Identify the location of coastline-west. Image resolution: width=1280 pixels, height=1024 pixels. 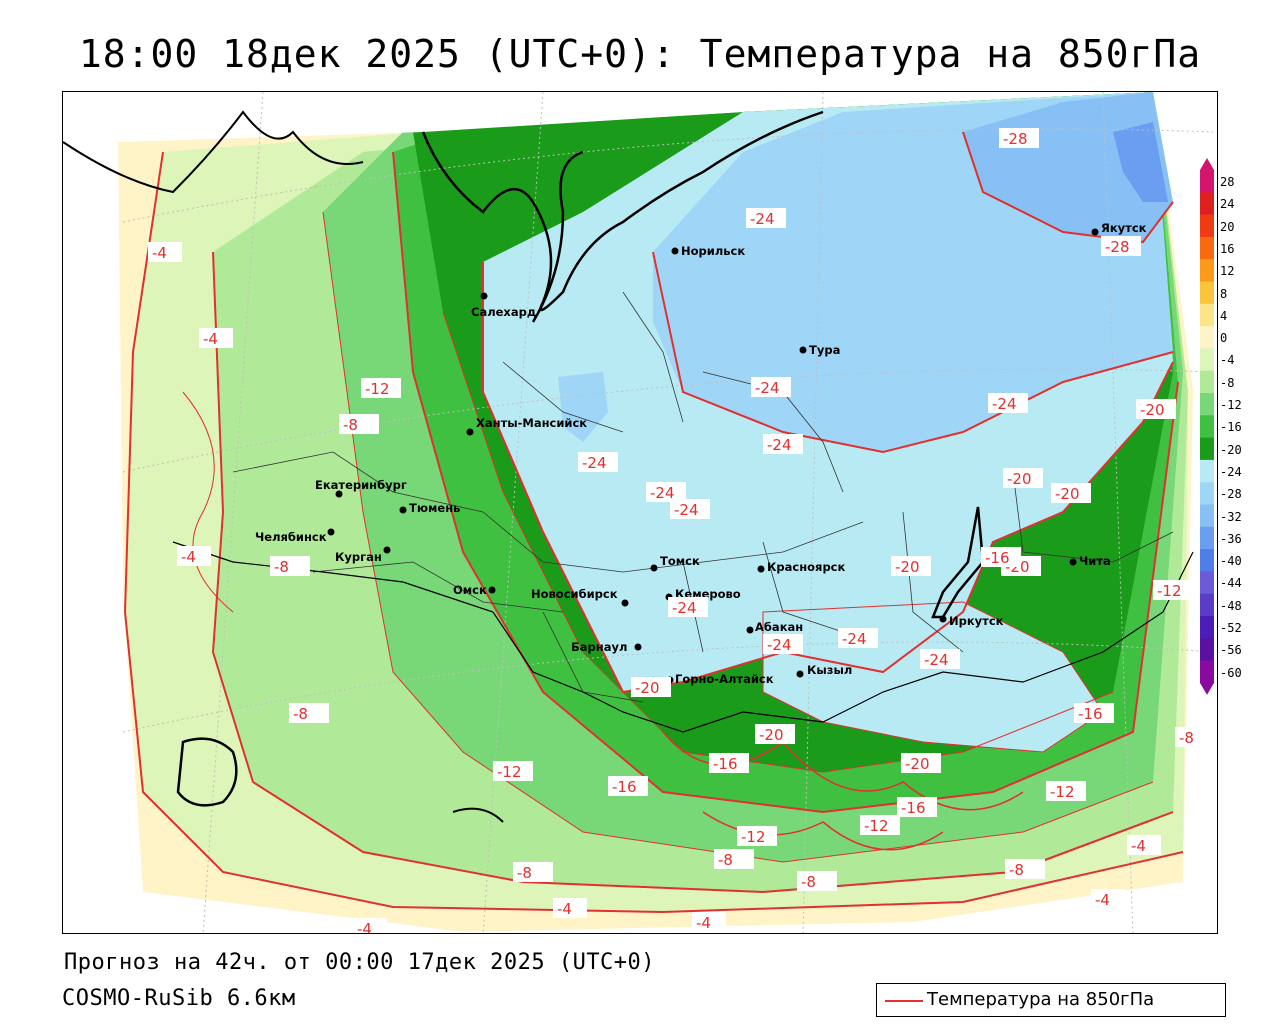
(213, 152).